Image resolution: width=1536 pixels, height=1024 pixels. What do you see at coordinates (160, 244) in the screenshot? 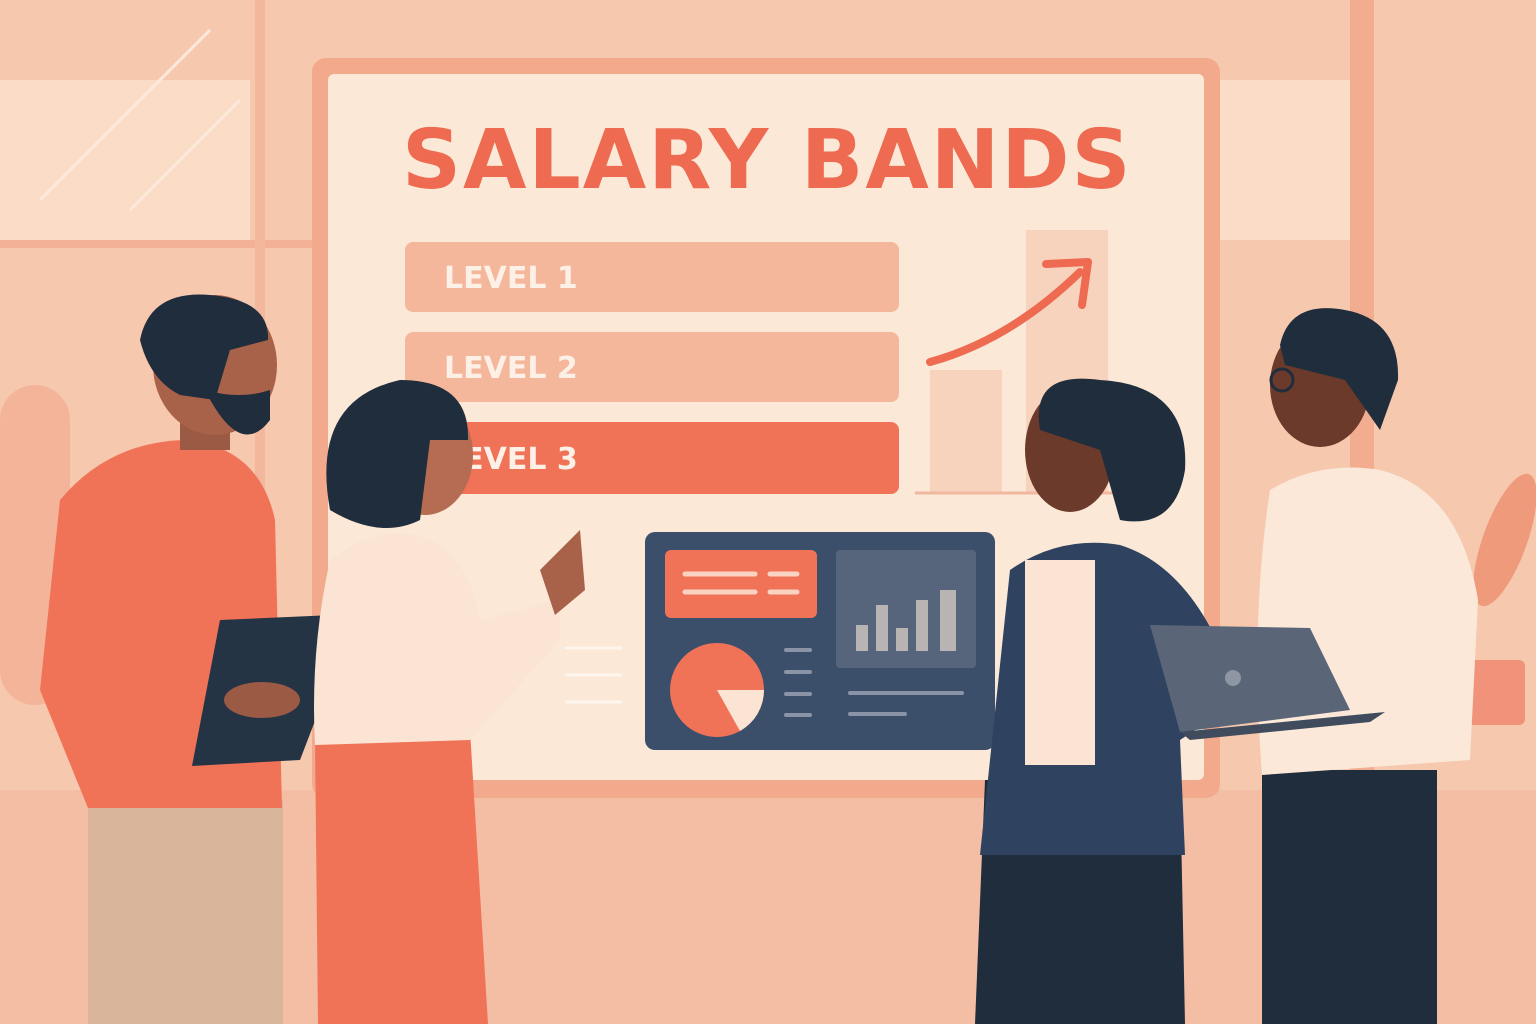
I see `window-frame` at bounding box center [160, 244].